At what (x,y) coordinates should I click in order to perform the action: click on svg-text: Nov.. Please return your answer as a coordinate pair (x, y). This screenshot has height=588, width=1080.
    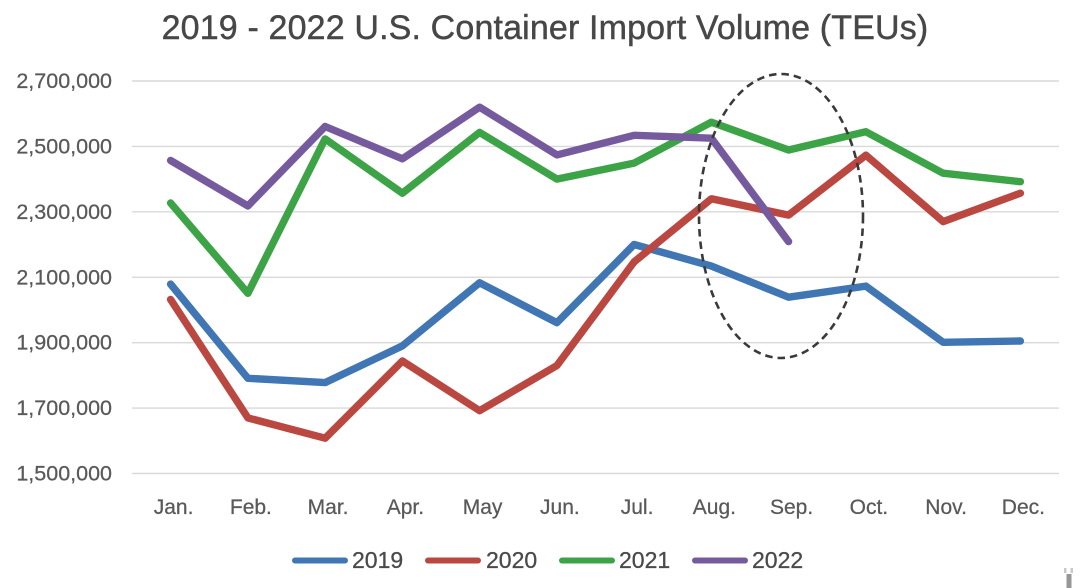
    Looking at the image, I should click on (946, 507).